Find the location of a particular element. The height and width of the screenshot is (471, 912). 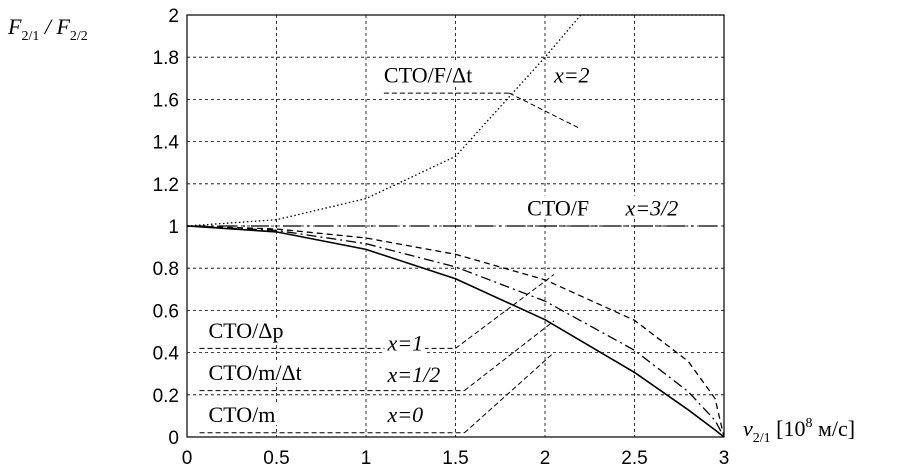

xlabel-sub: 2/1 is located at coordinates (762, 438).